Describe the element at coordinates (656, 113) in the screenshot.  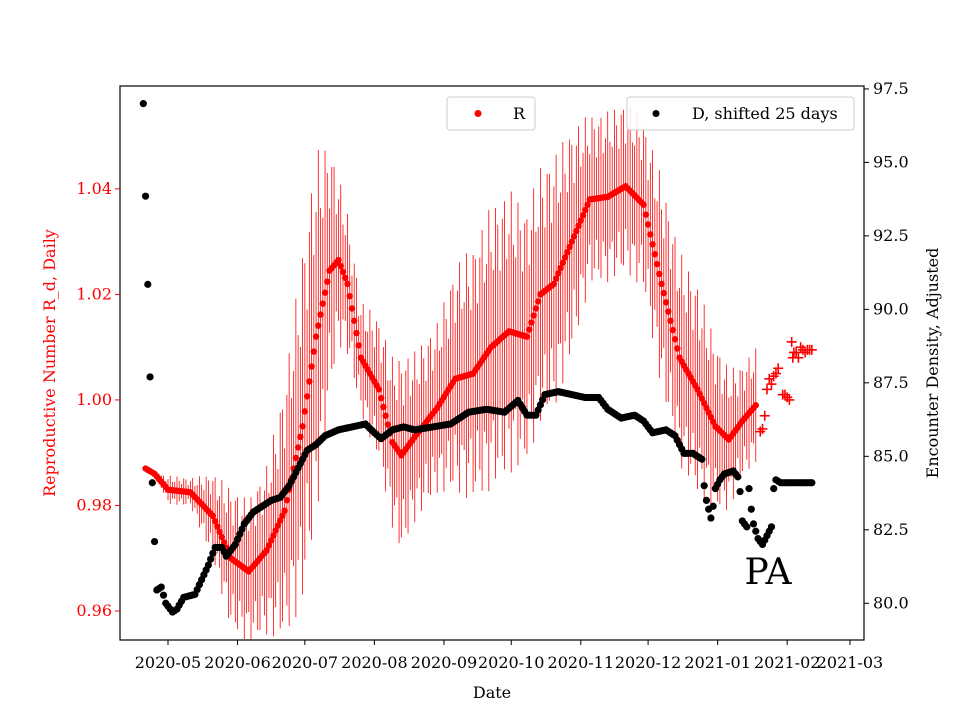
I see `legend-d-marker` at that location.